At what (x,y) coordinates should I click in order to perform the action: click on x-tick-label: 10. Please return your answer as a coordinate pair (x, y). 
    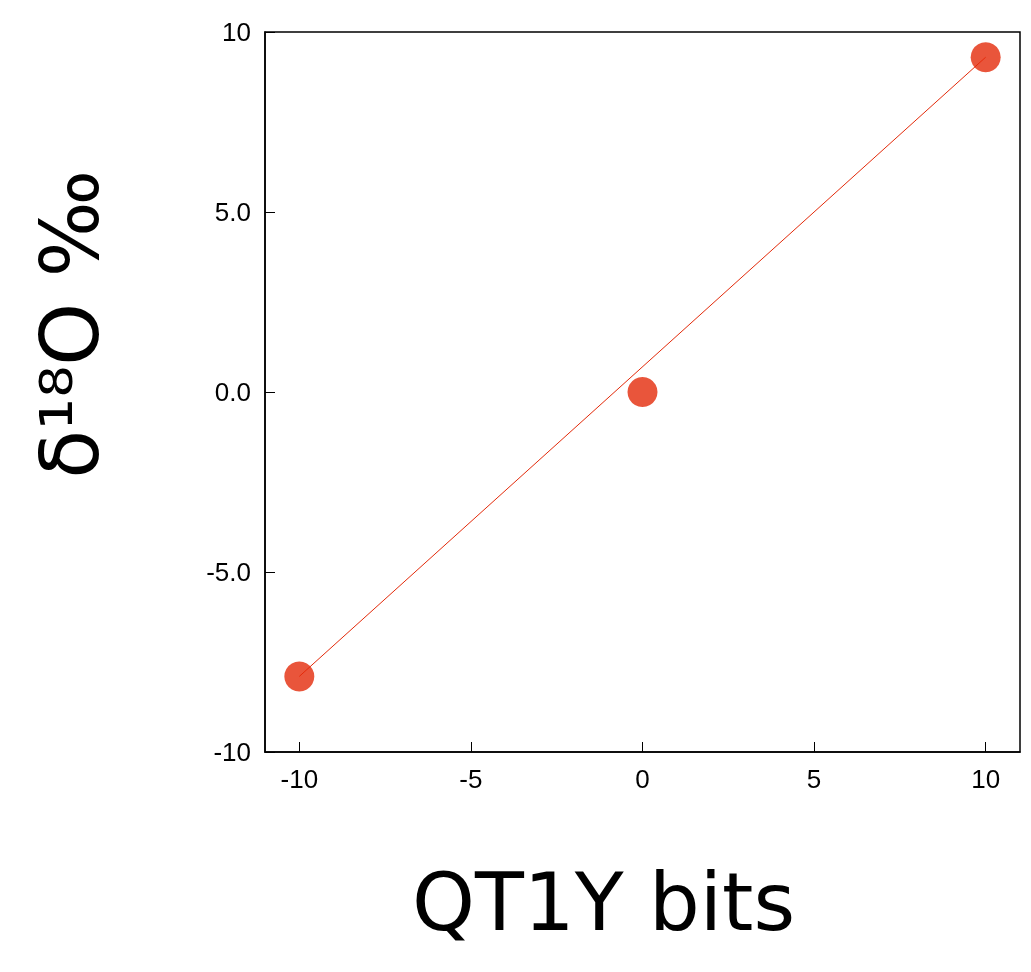
    Looking at the image, I should click on (986, 779).